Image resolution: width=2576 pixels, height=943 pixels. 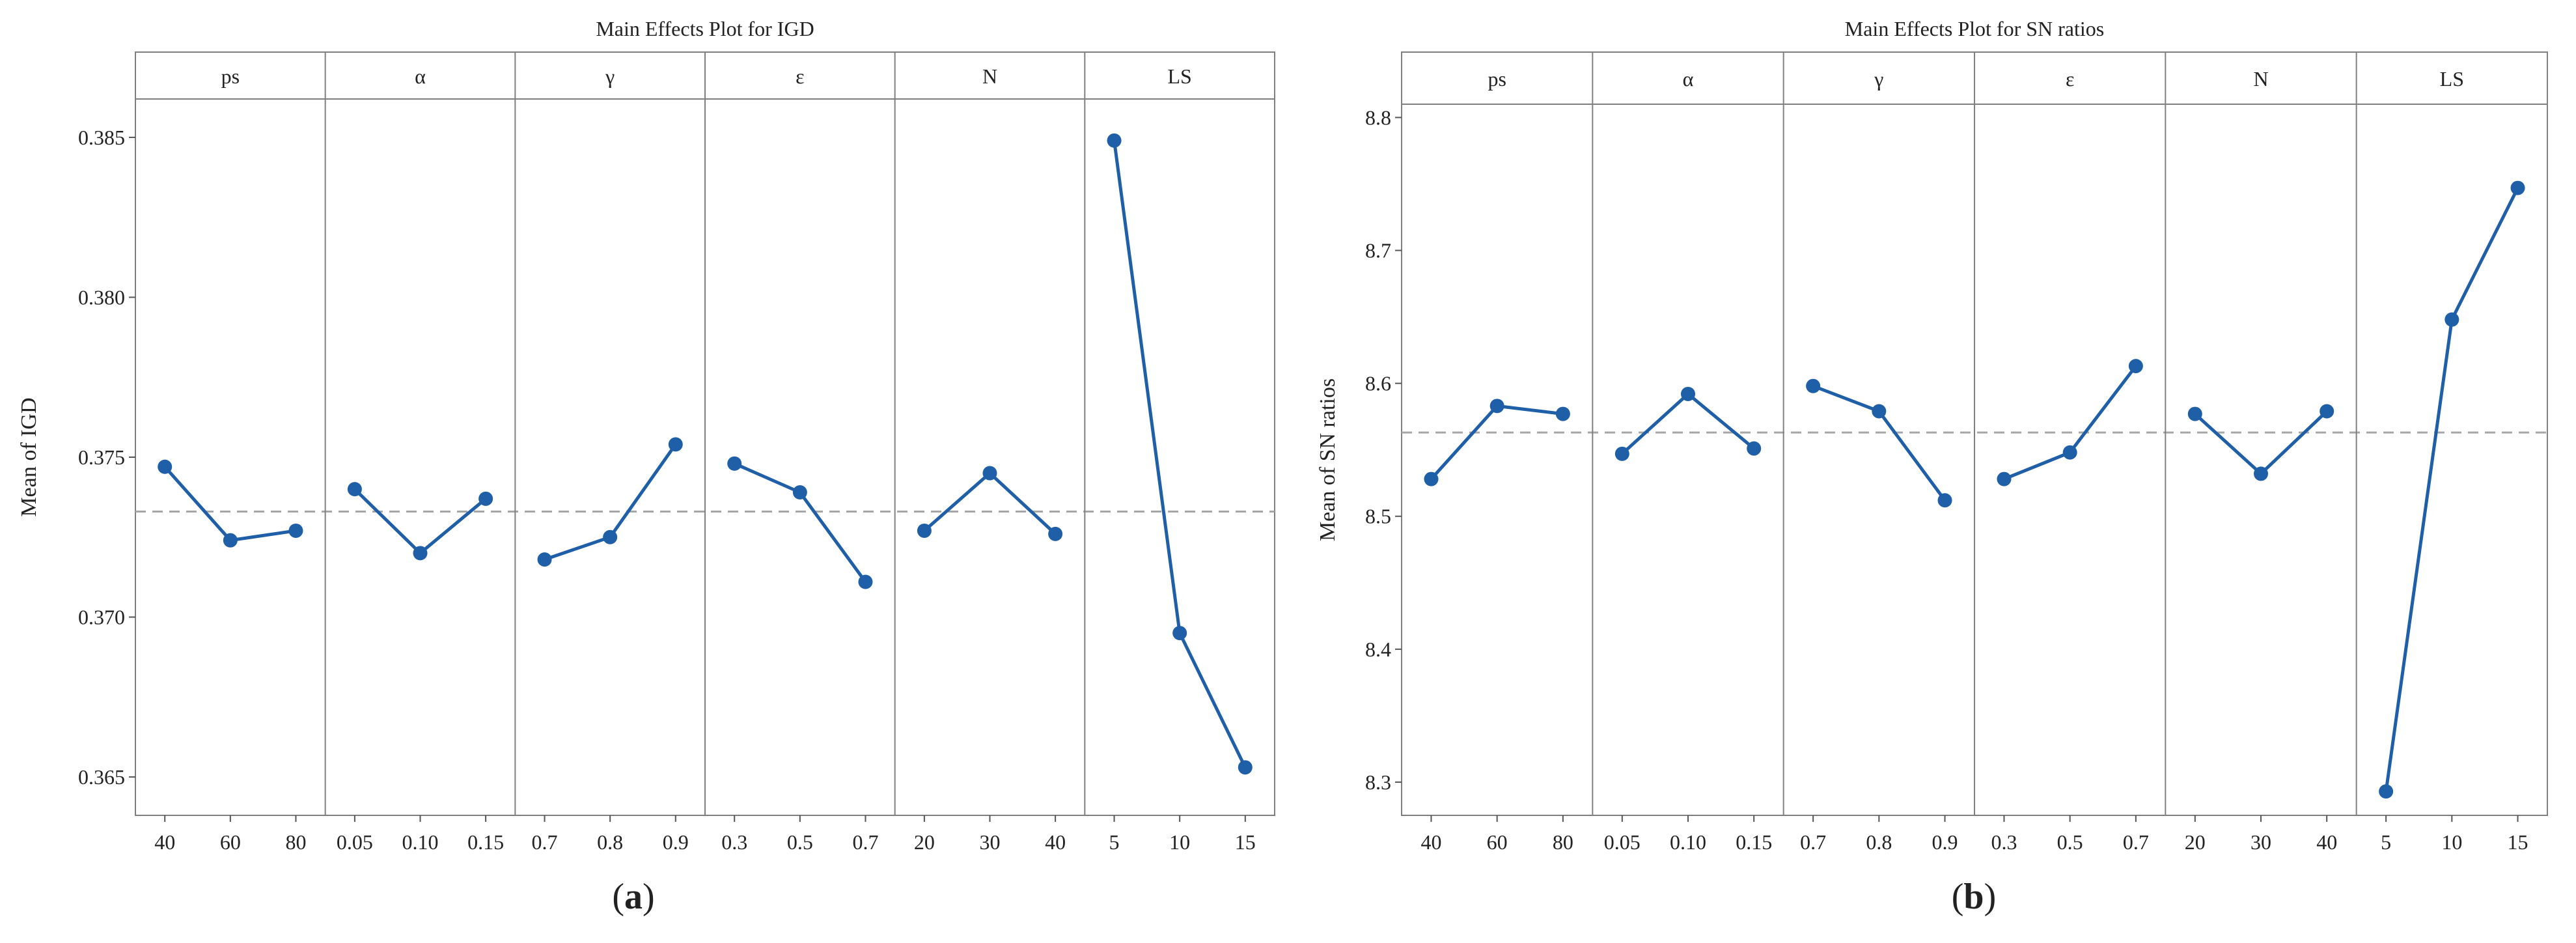 What do you see at coordinates (1974, 897) in the screenshot?
I see `figure-panel-label: (b)` at bounding box center [1974, 897].